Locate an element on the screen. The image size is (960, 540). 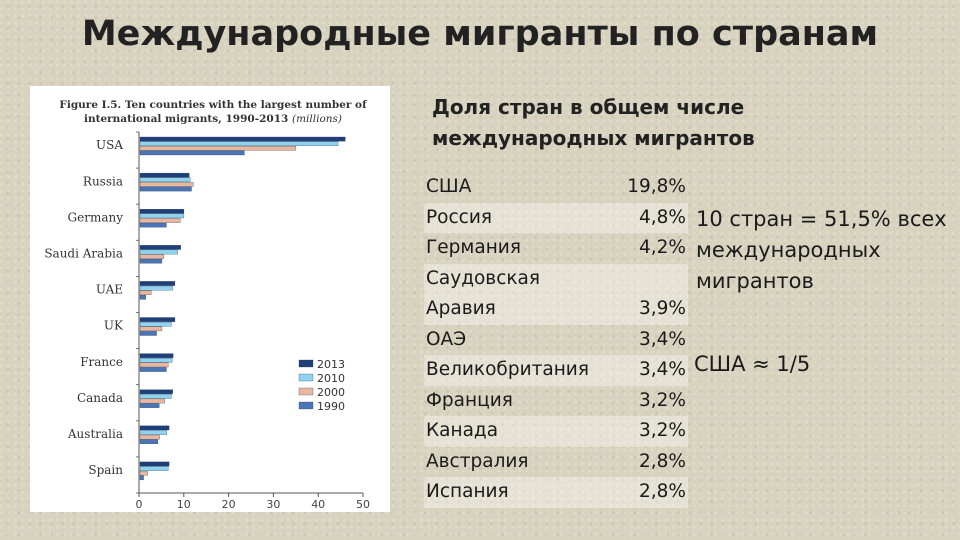
table-row: Россия 4,8% is located at coordinates (556, 217).